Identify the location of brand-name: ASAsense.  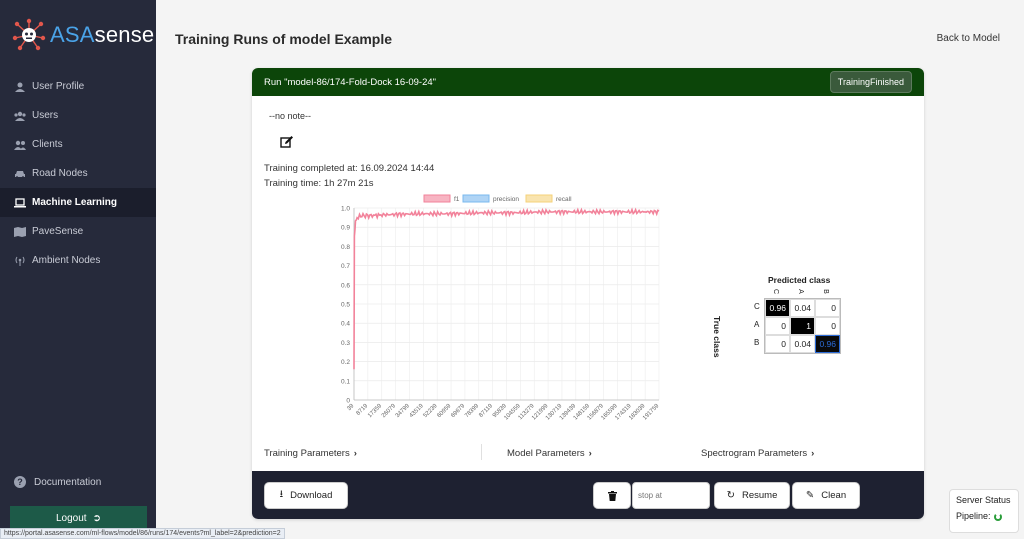
(102, 34).